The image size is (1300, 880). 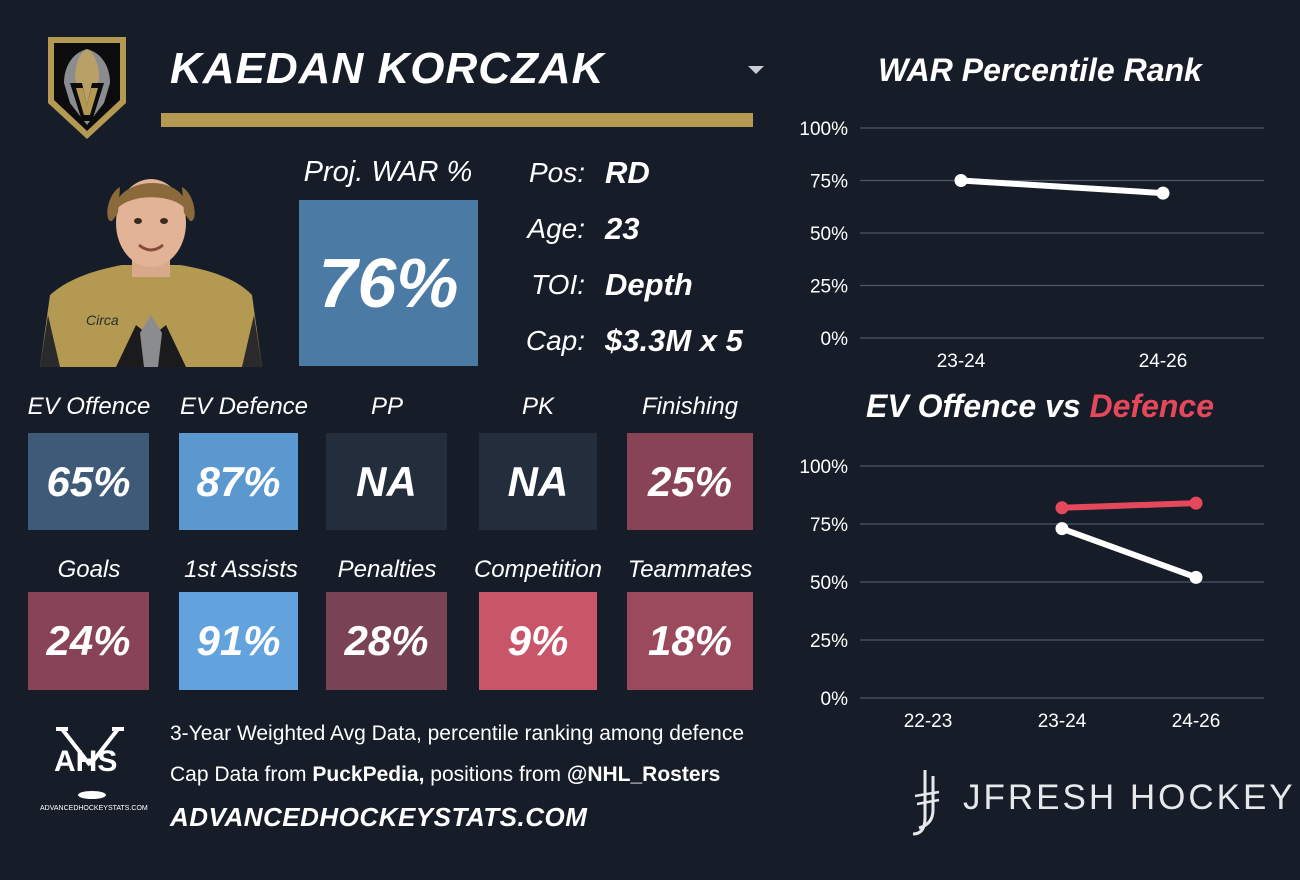 What do you see at coordinates (1129, 797) in the screenshot?
I see `jfresh-brand-text: JFRESH HOCKEY` at bounding box center [1129, 797].